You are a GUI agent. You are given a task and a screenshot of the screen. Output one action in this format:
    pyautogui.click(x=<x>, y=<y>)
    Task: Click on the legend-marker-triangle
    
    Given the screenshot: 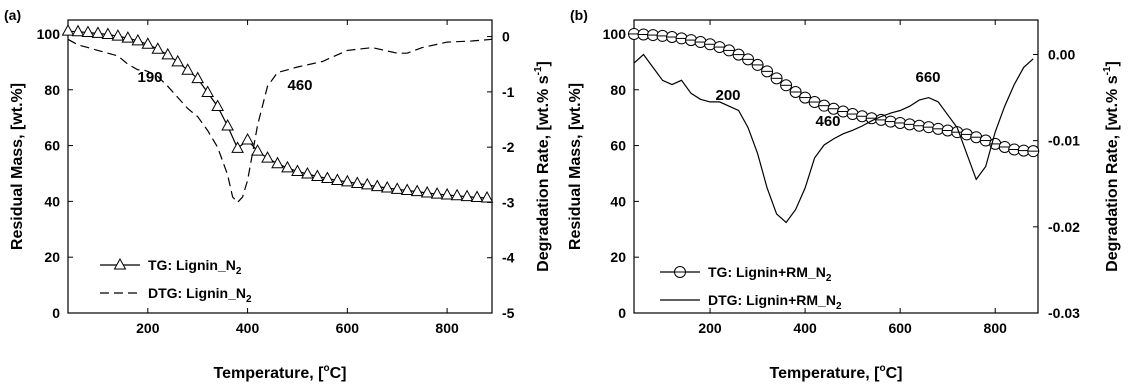 What is the action you would take?
    pyautogui.click(x=120, y=263)
    